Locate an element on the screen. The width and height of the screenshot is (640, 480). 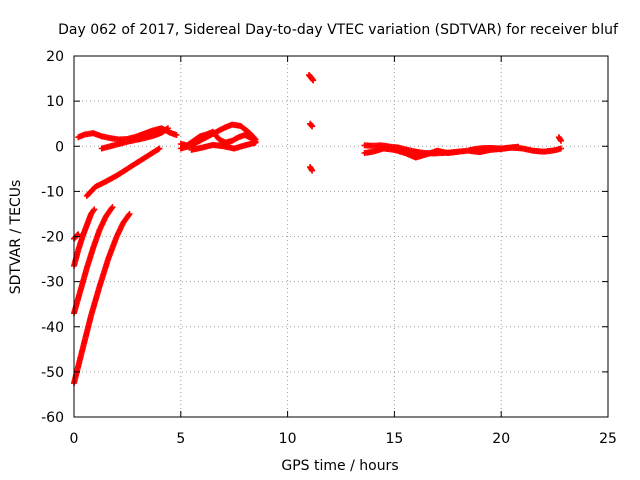
x-tick-label: 15 is located at coordinates (394, 439).